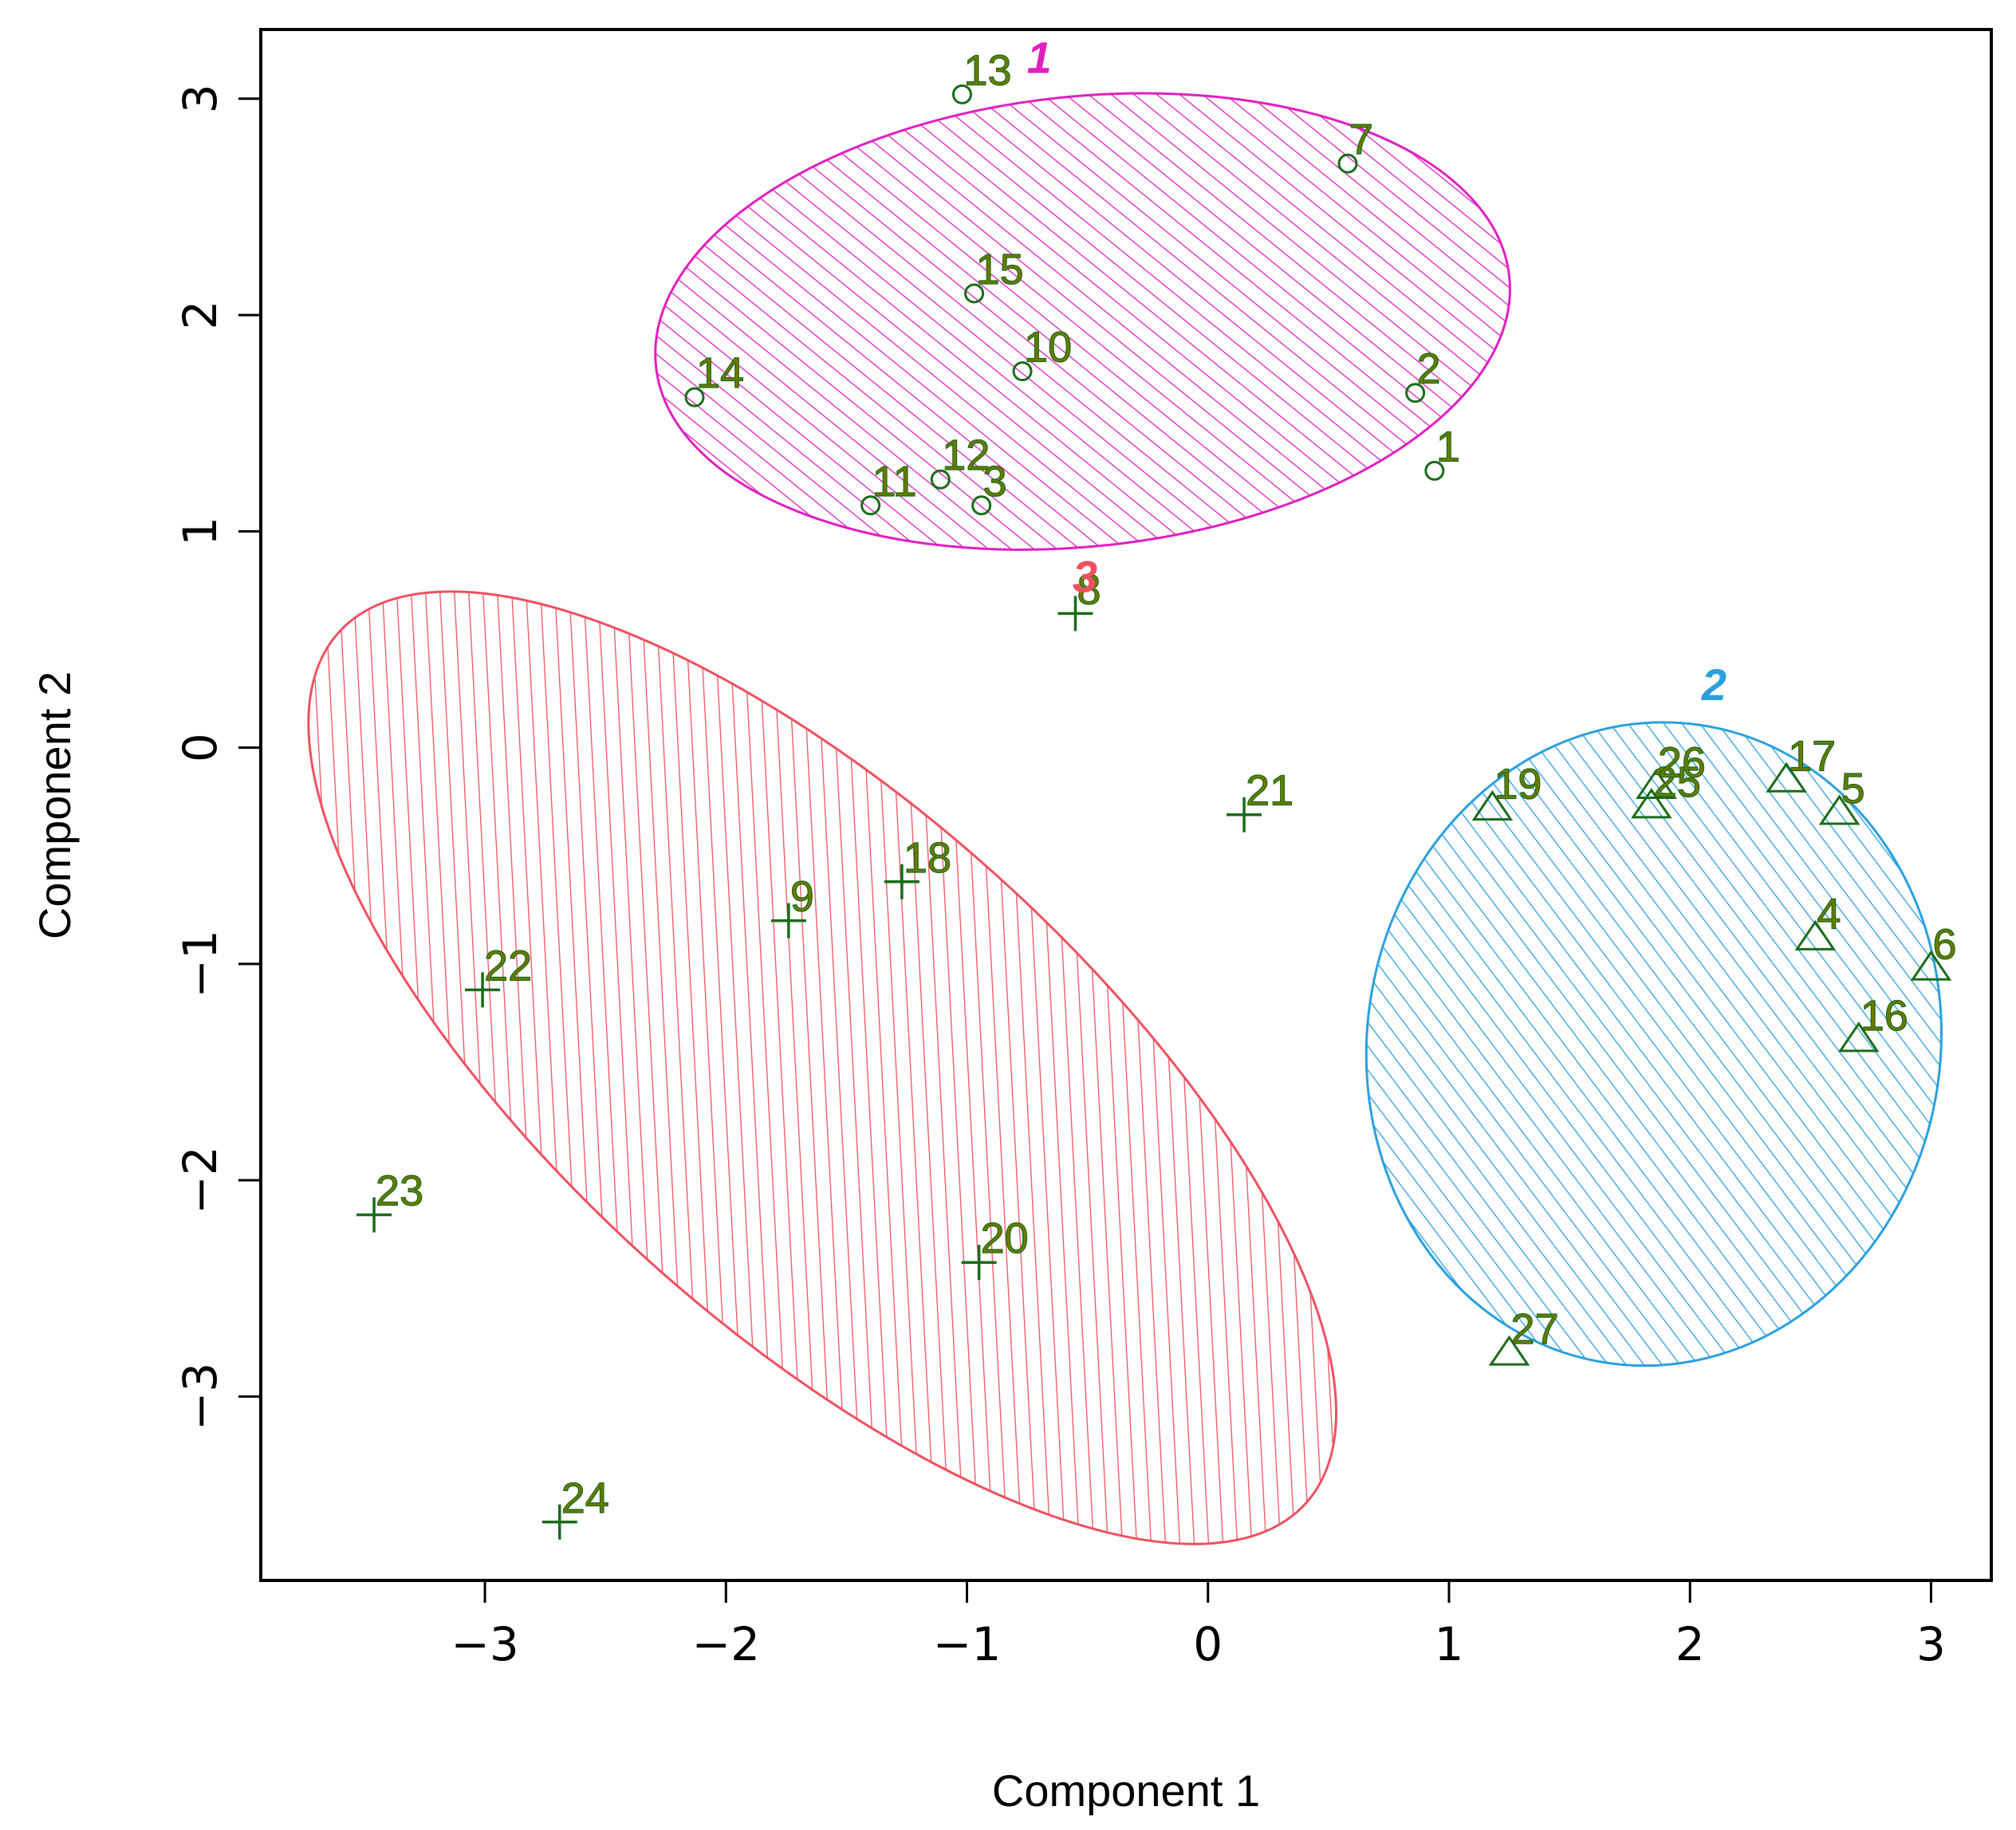 This screenshot has width=2016, height=1830. Describe the element at coordinates (1682, 762) in the screenshot. I see `point-label-26: 26` at that location.